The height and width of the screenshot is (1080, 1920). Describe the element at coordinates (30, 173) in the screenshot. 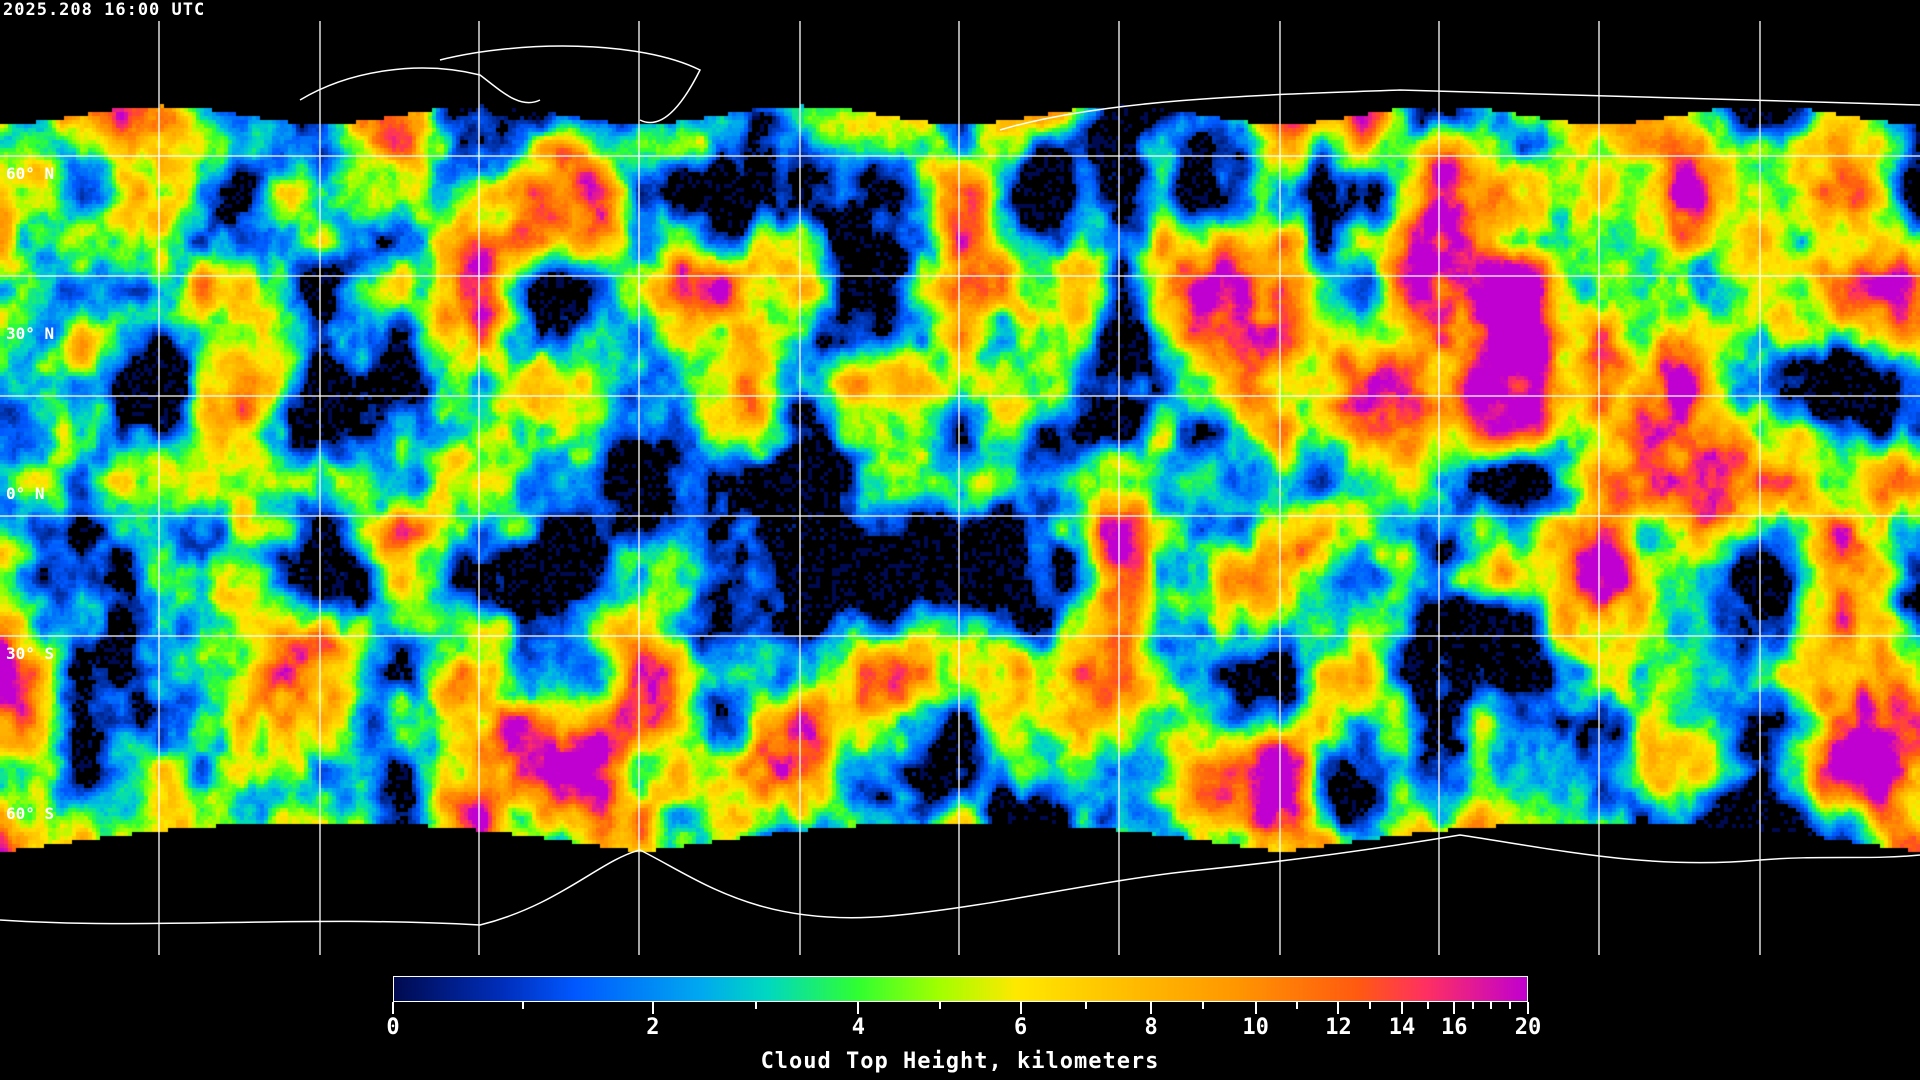

I see `lat-label-60n: 60° N` at that location.